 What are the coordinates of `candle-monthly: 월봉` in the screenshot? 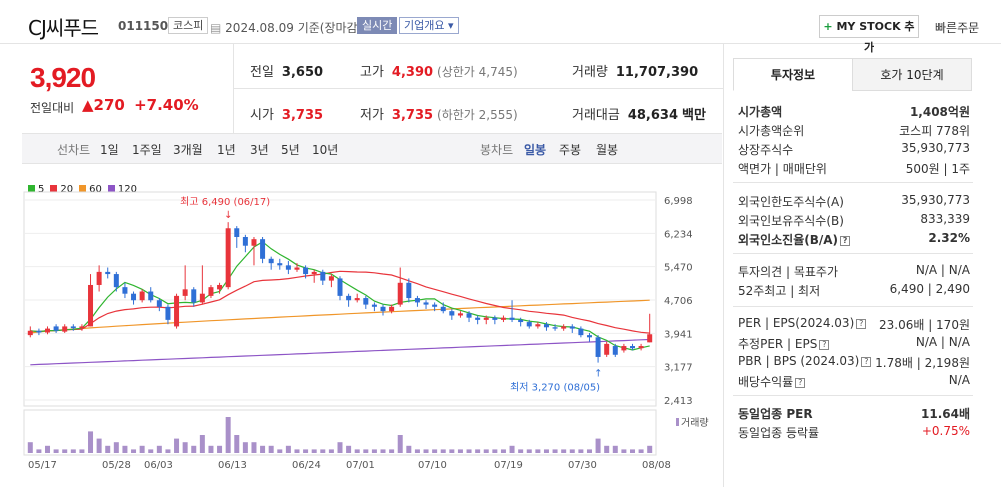 It's located at (607, 150).